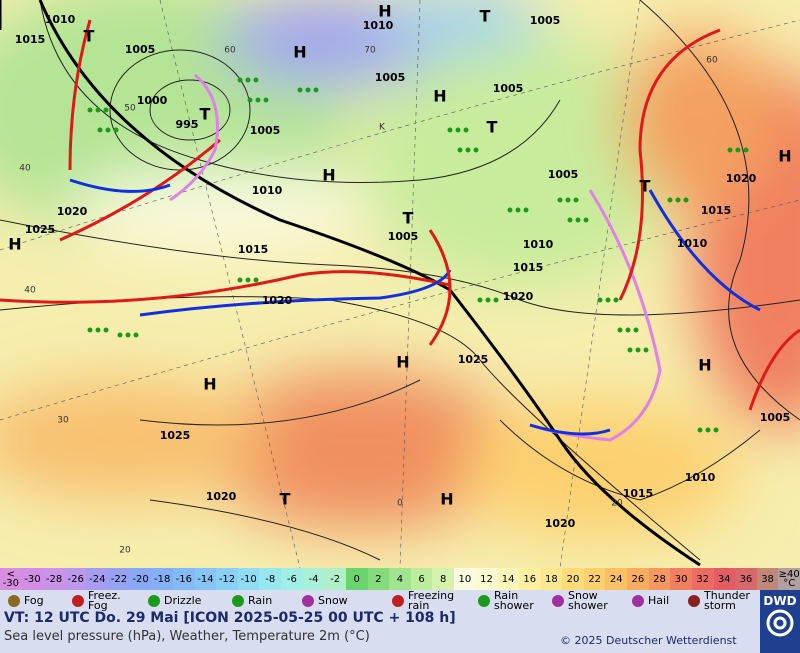 This screenshot has width=800, height=653. I want to click on color-scale-cell: 26, so click(638, 579).